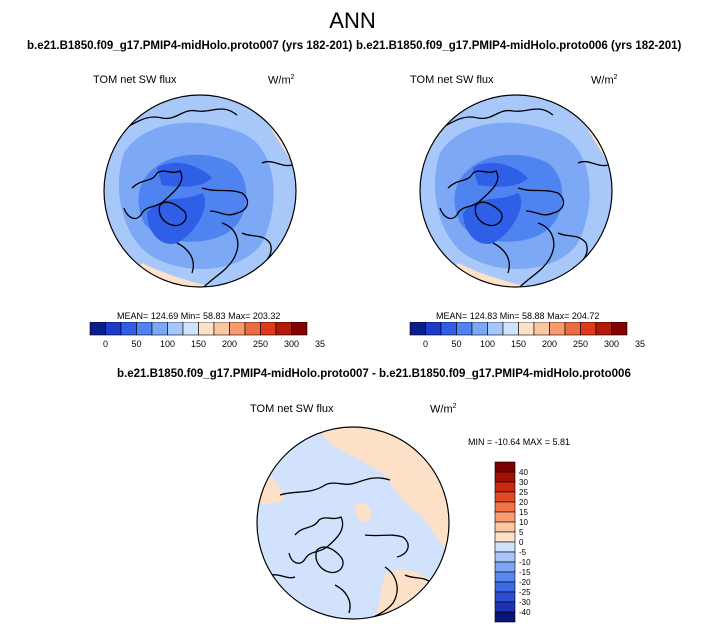 This screenshot has height=631, width=705. What do you see at coordinates (523, 522) in the screenshot?
I see `colorbar-tick-label: 10` at bounding box center [523, 522].